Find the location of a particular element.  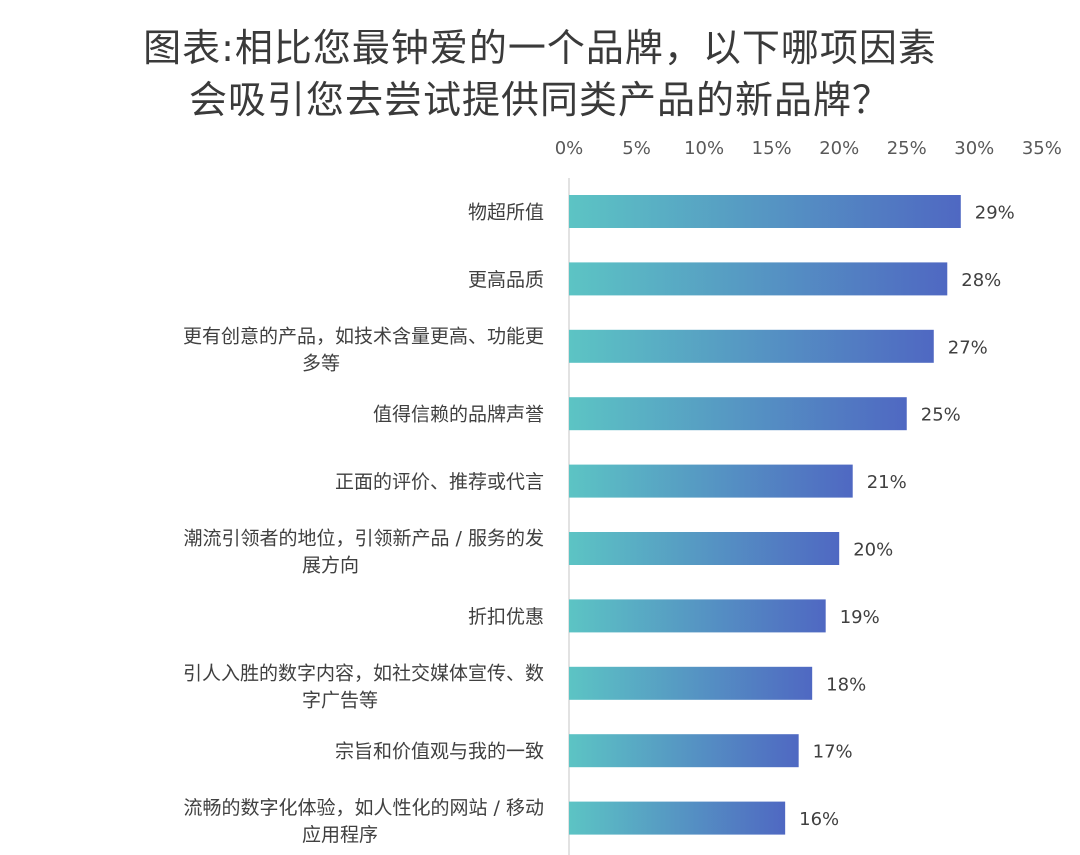

data-label: 21% is located at coordinates (887, 482).